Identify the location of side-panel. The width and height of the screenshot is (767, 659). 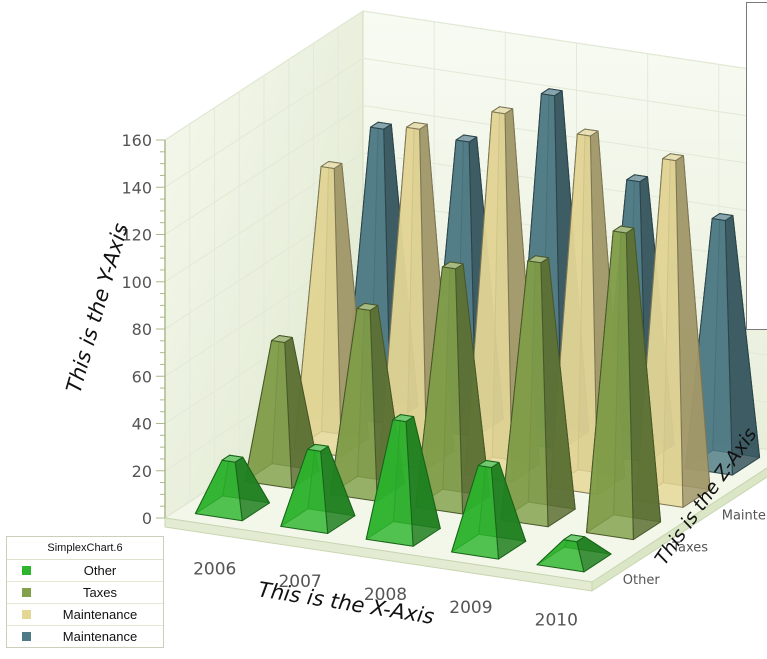
(756, 166).